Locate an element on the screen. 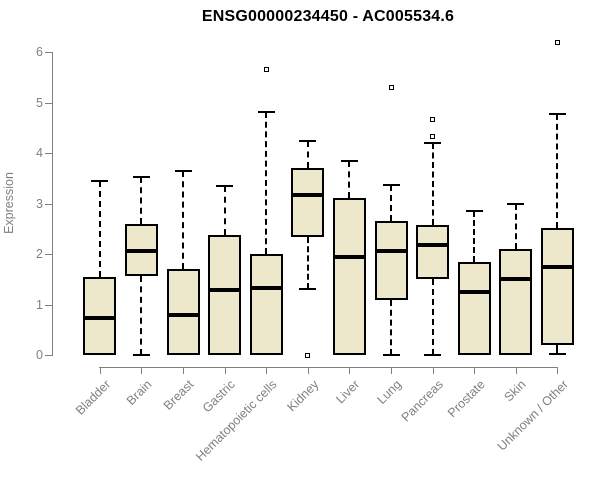  x-tick-label: Bladder is located at coordinates (93, 397).